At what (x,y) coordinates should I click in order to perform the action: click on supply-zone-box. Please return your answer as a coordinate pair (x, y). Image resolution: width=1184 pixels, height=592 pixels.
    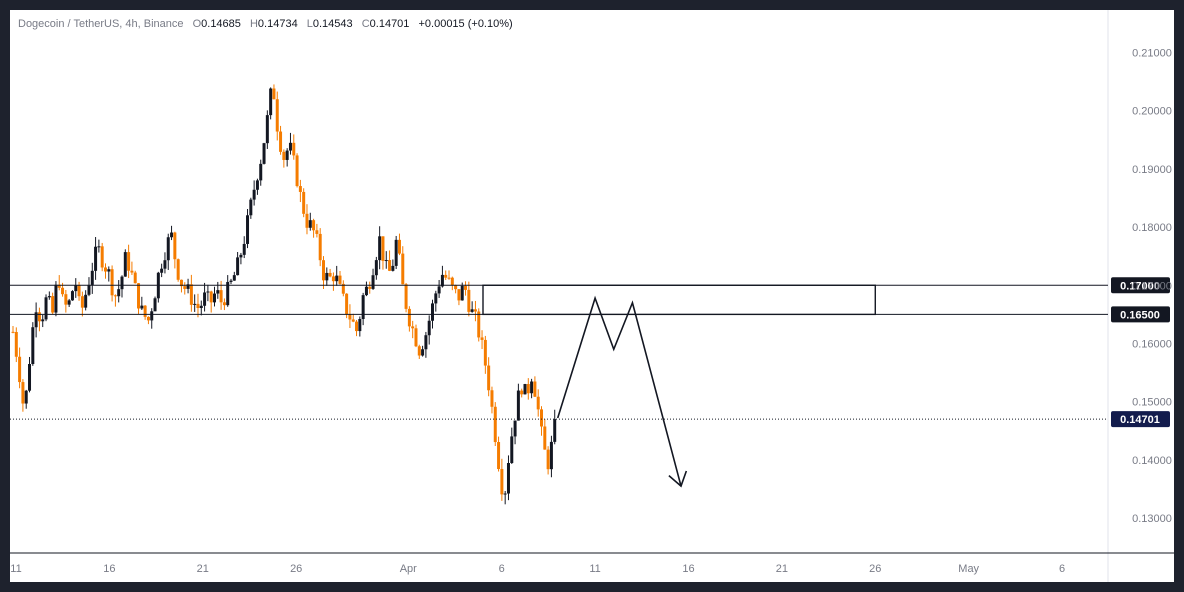
    Looking at the image, I should click on (679, 300).